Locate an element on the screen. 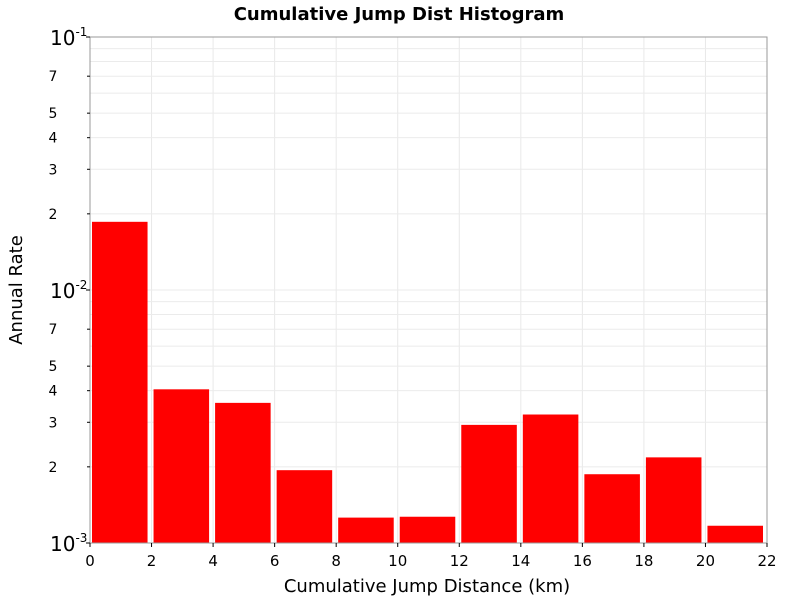 This screenshot has width=800, height=600. x-tick-label: 8 is located at coordinates (336, 561).